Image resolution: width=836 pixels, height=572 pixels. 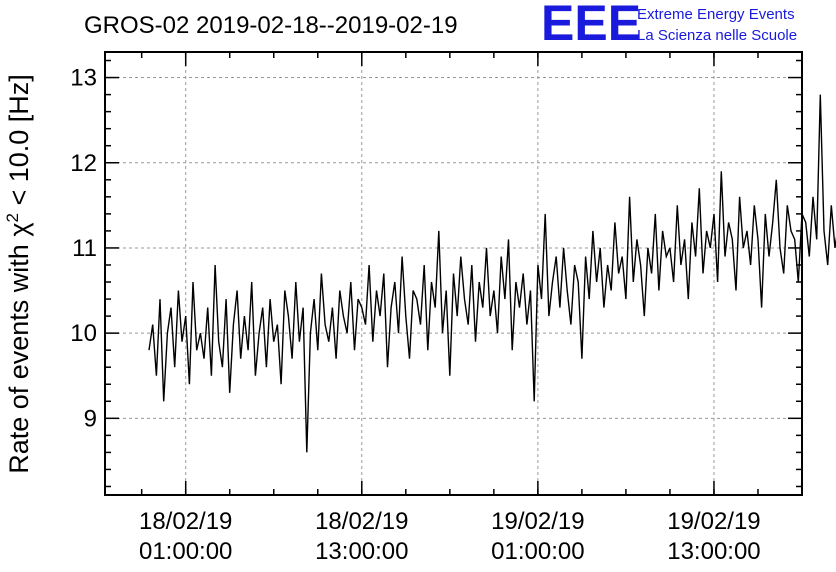 What do you see at coordinates (12, 217) in the screenshot?
I see `y-axis-label-superscript: 2` at bounding box center [12, 217].